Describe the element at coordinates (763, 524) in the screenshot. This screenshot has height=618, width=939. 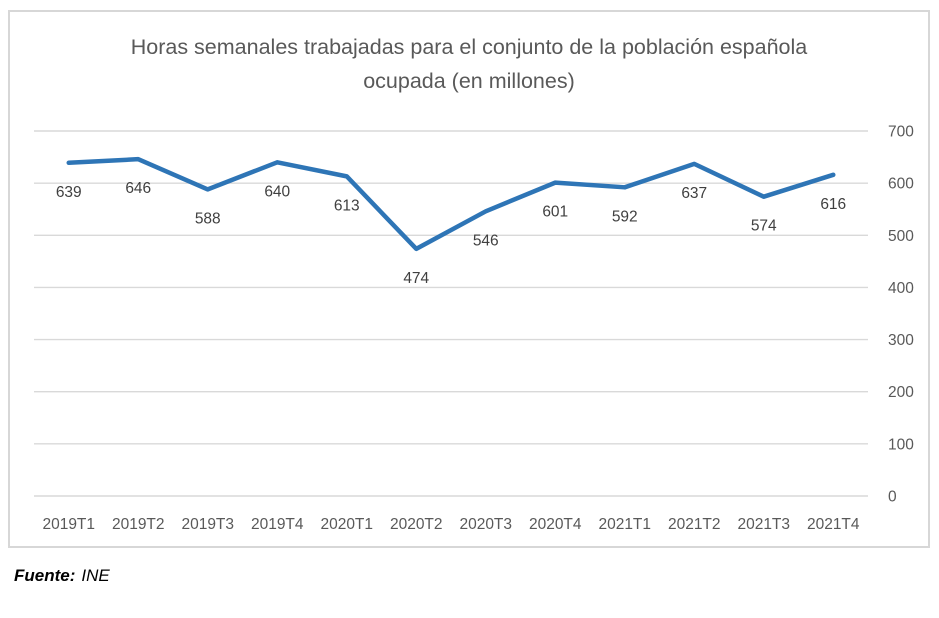
I see `x-tick-label: 2021T3` at that location.